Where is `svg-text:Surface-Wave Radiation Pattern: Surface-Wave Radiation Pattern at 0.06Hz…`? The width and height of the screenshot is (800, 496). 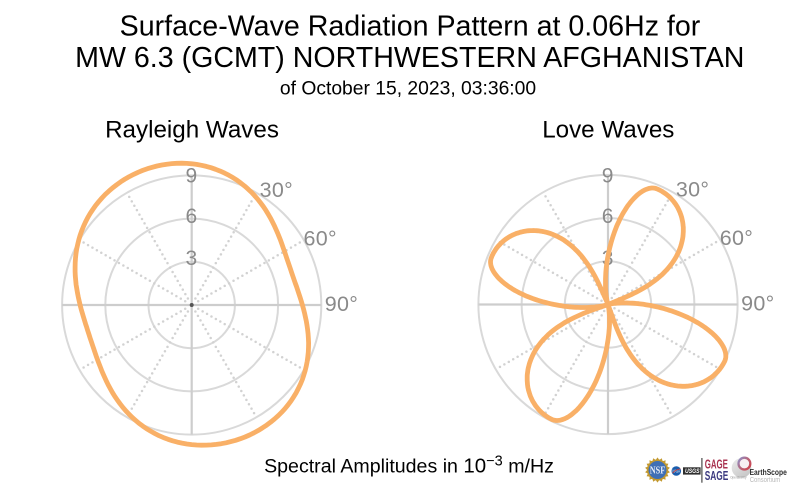
svg-text:Surface-Wave Radiation Pattern: Surface-Wave Radiation Pattern at 0.06Hz… is located at coordinates (410, 26).